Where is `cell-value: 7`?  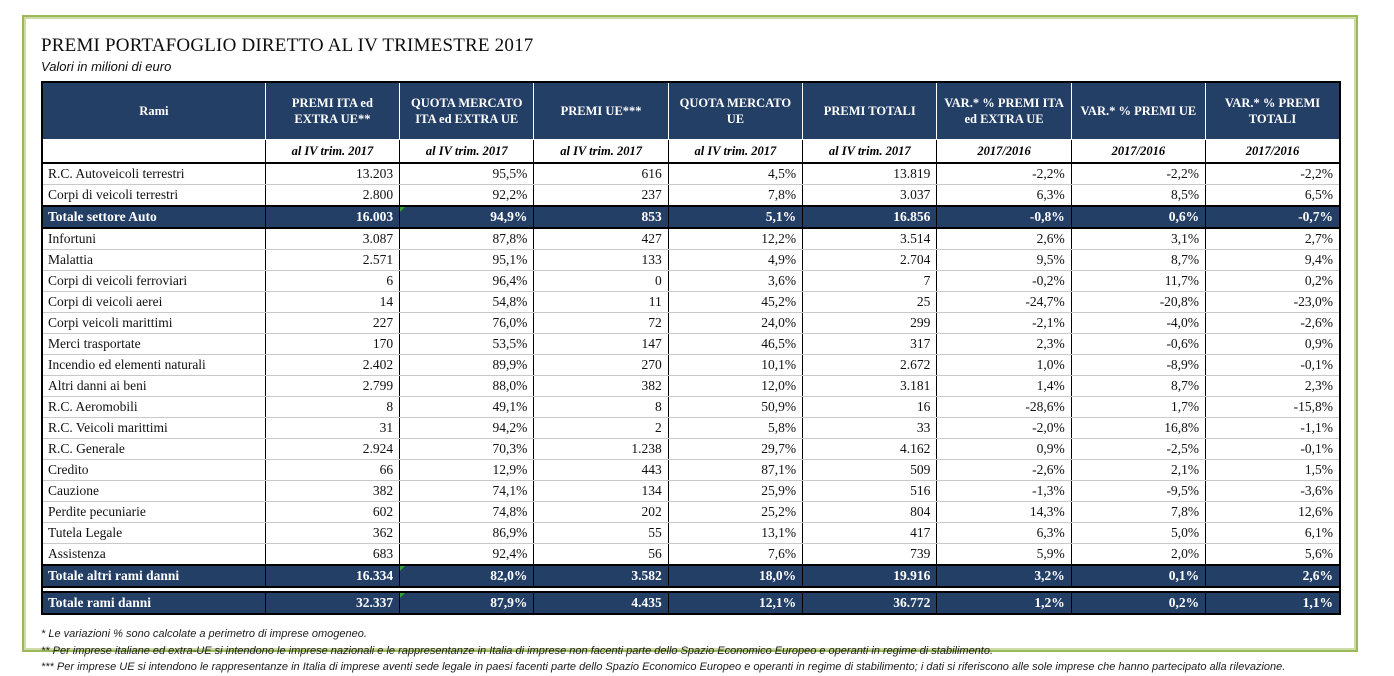
cell-value: 7 is located at coordinates (870, 281).